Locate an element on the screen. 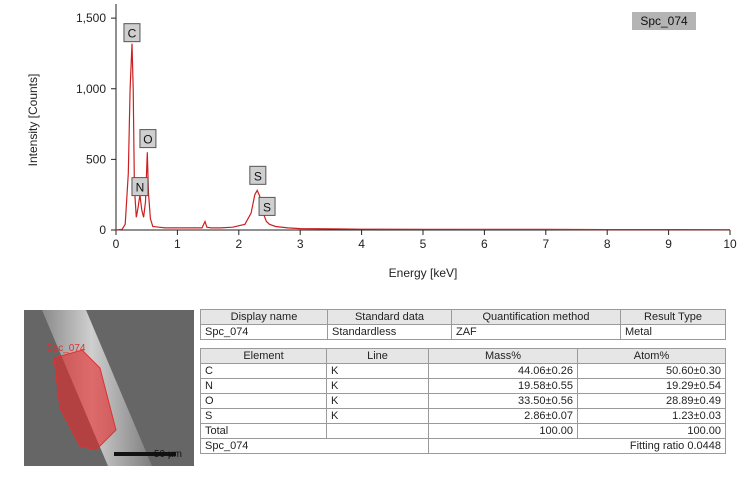  x-tick-label: 2 is located at coordinates (238, 244).